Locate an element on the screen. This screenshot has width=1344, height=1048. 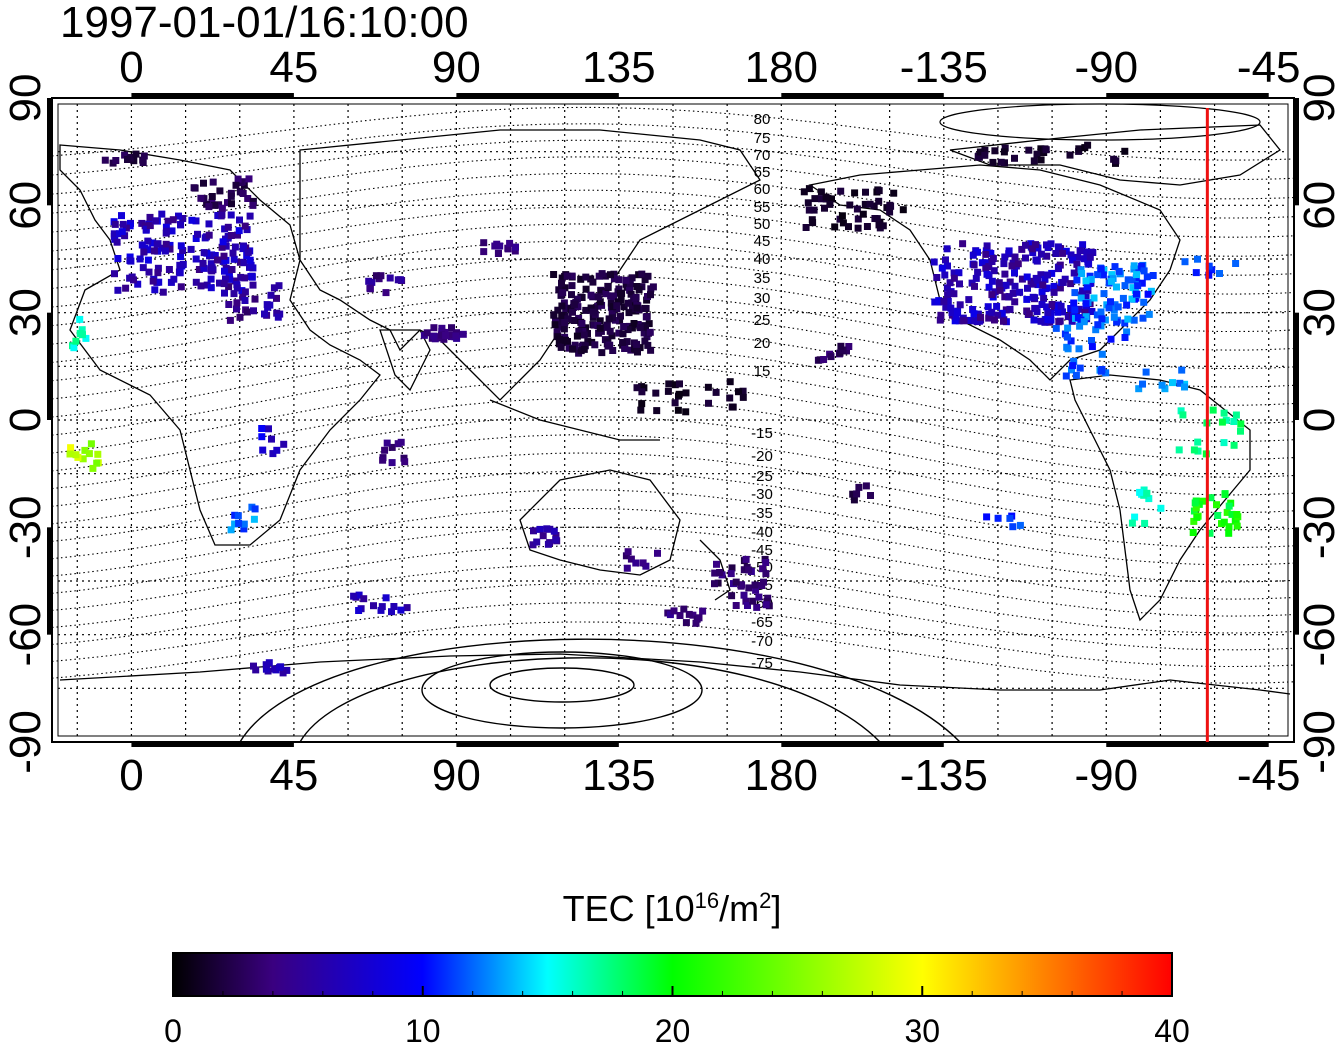
left-axis-band is located at coordinates (49, 152).